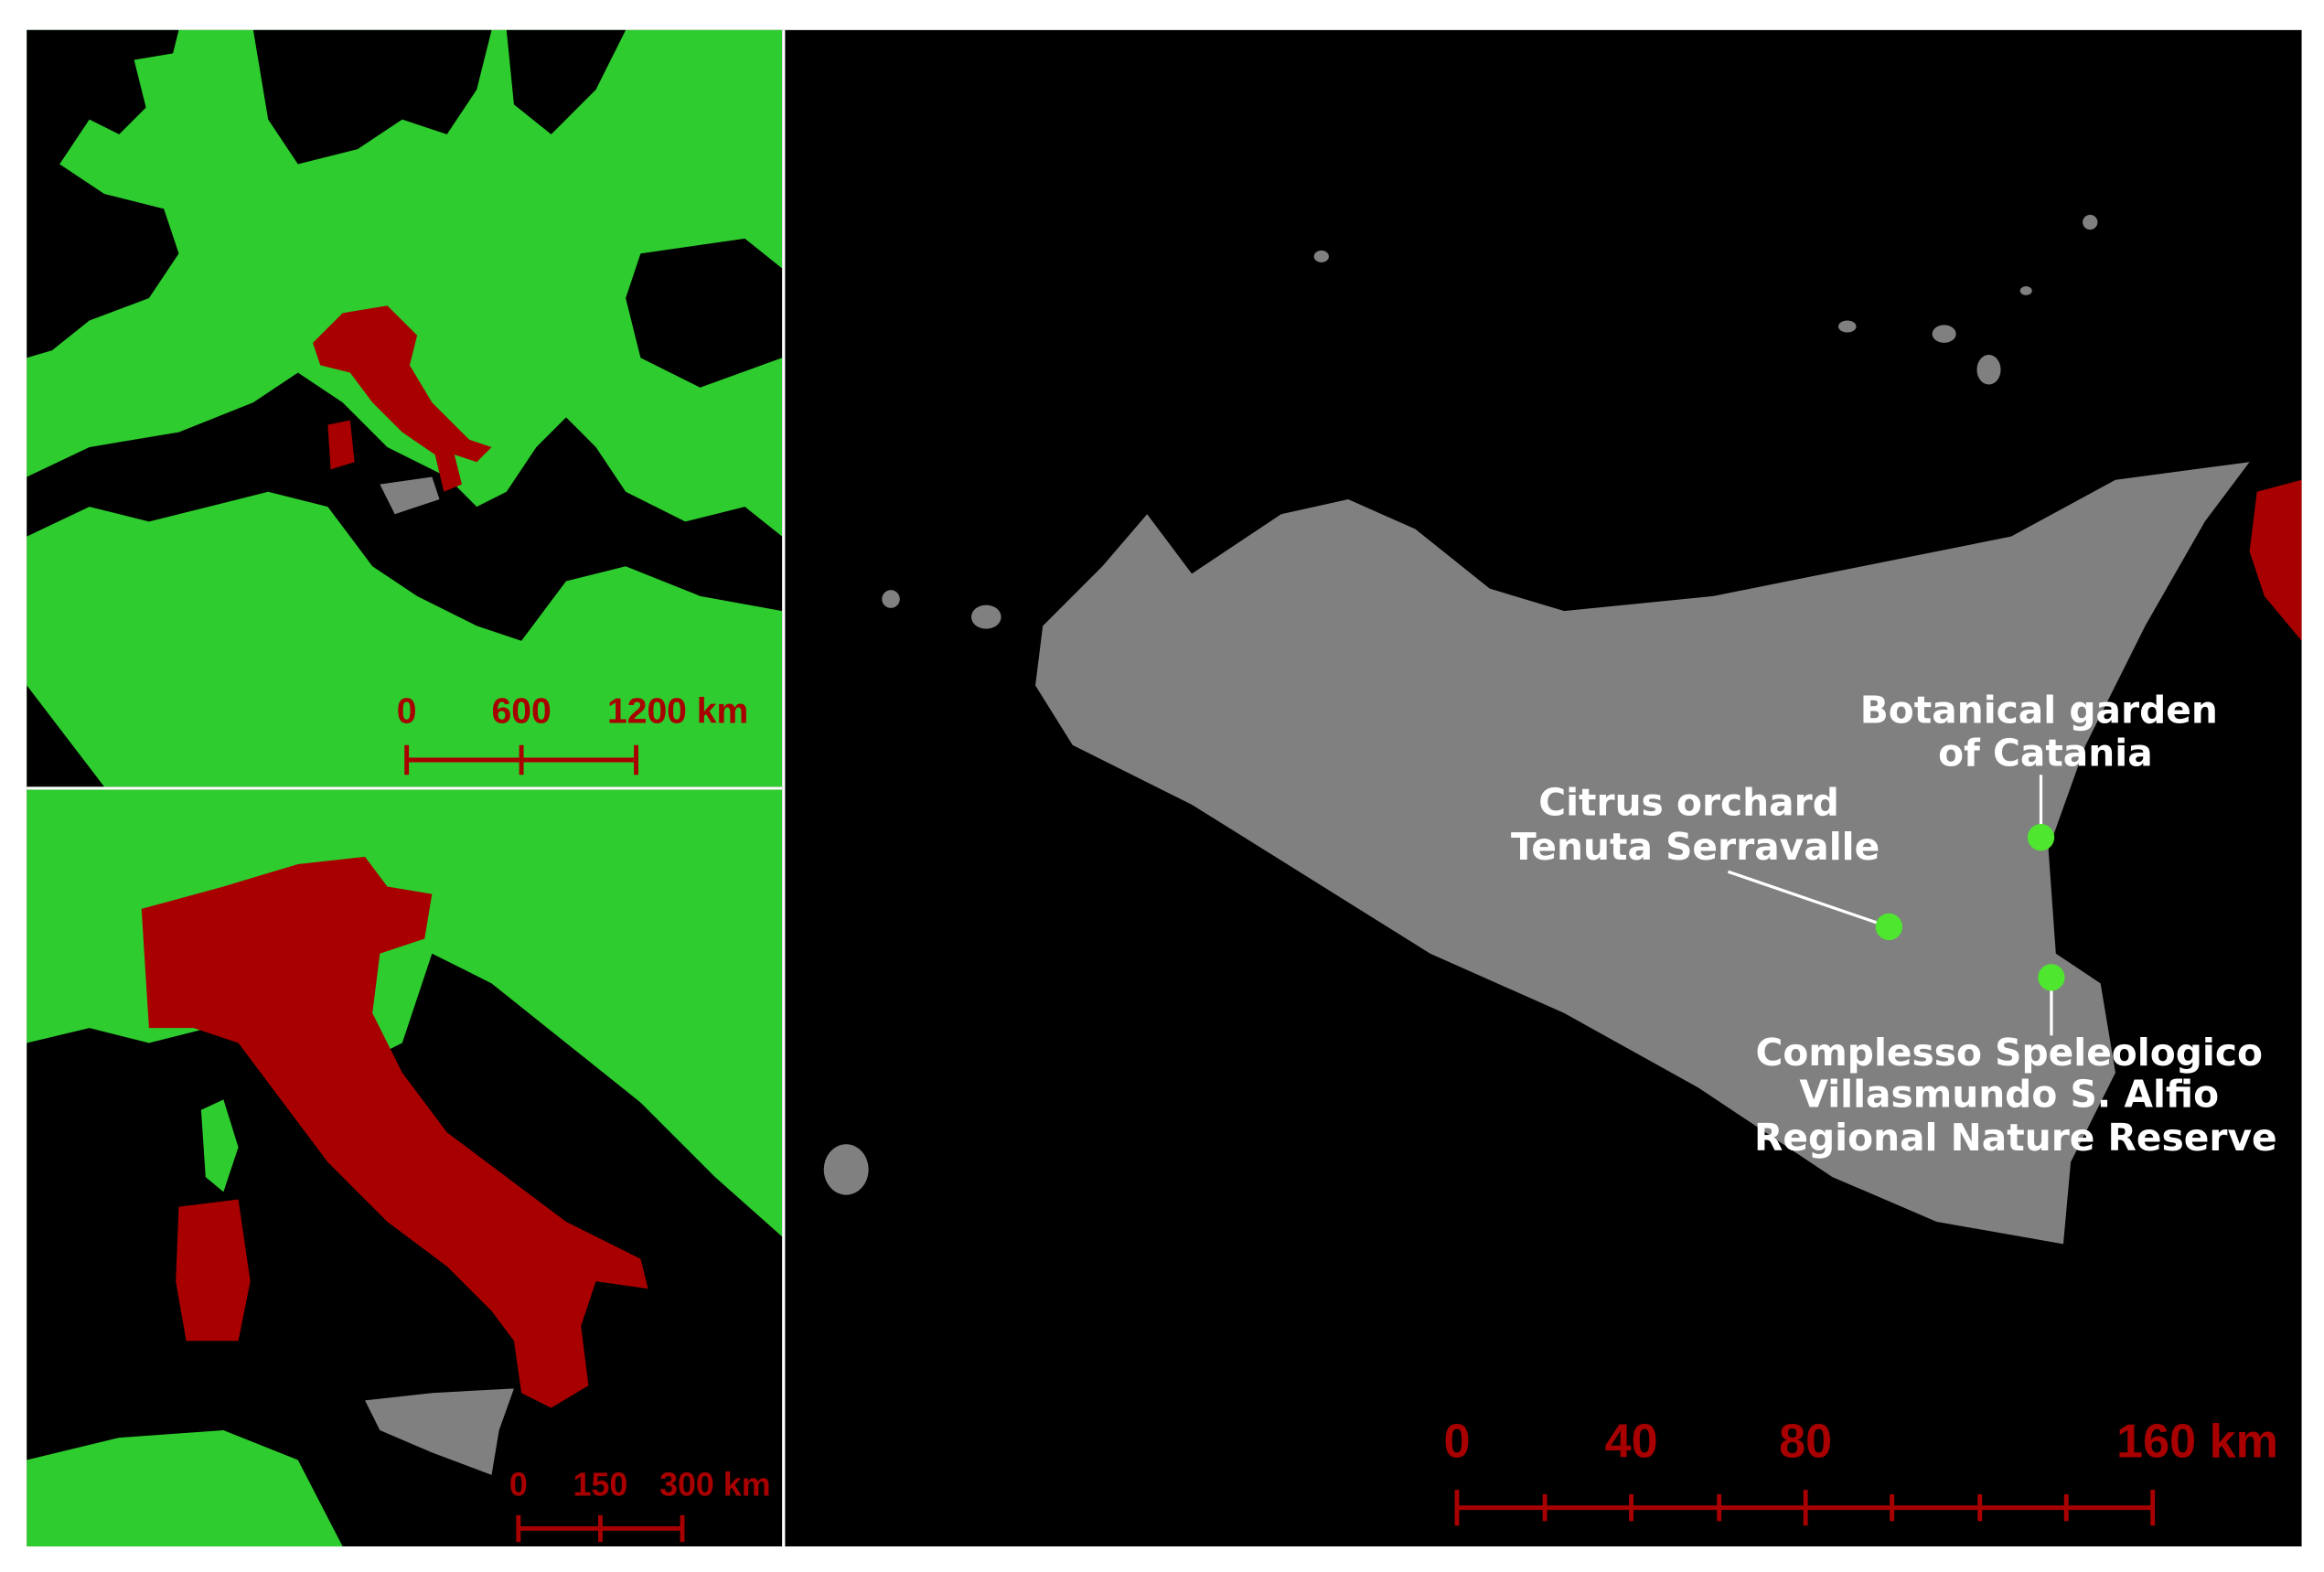 The image size is (2324, 1572). I want to click on label-line: Regional Nature Reserve, so click(2015, 1138).